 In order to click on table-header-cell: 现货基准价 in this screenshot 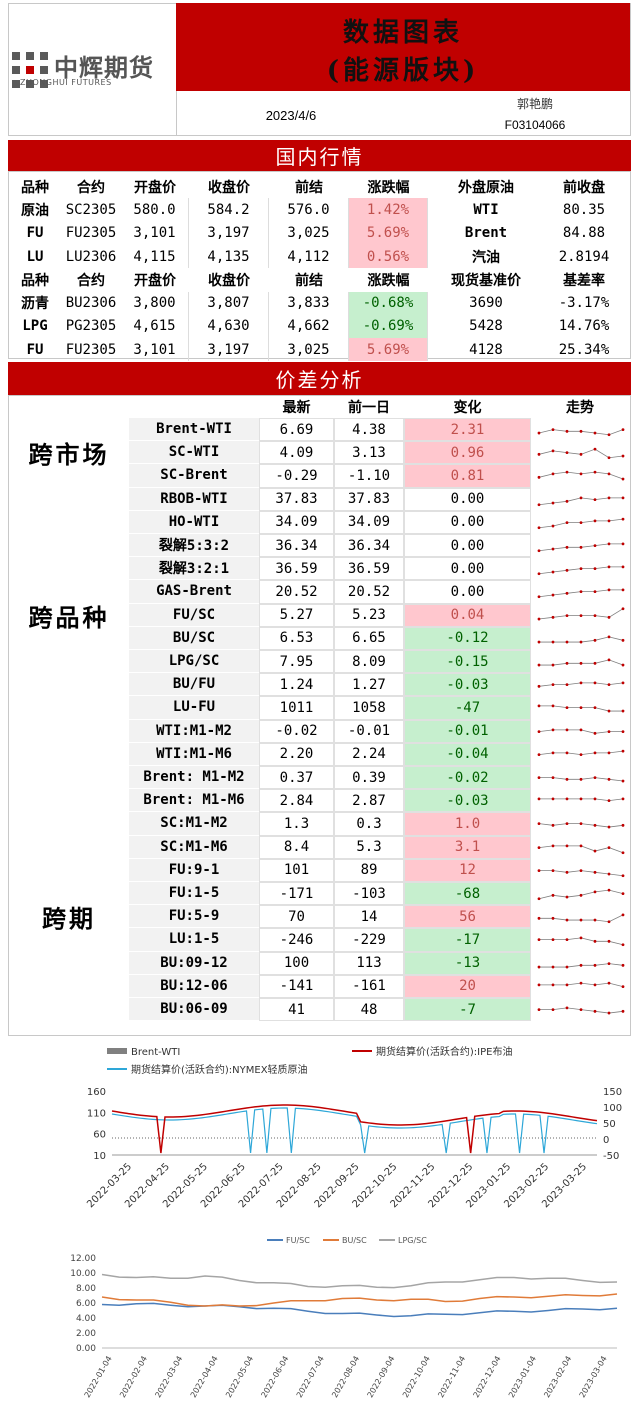, I will do `click(486, 280)`.